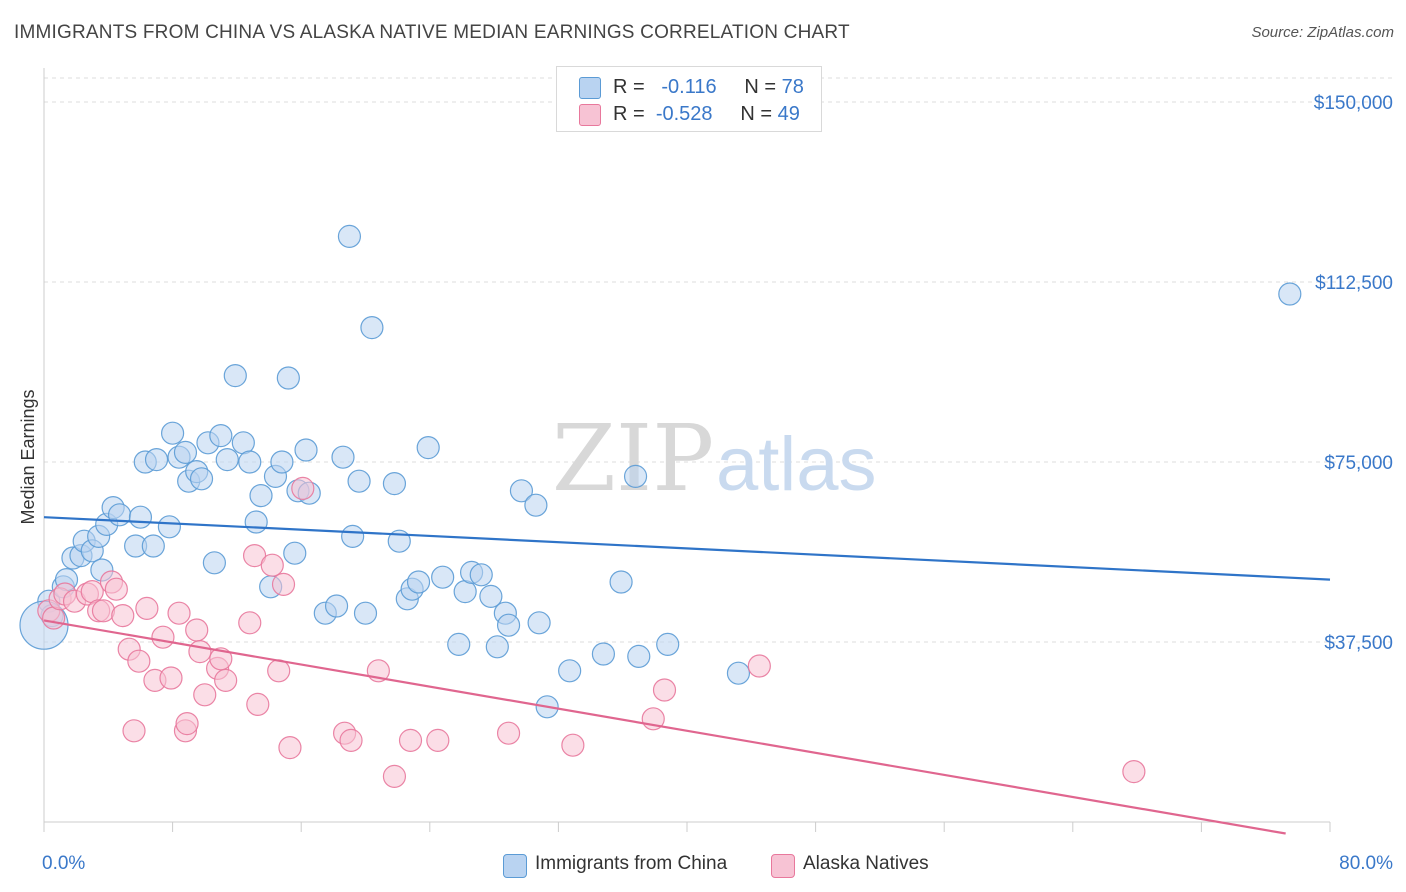 The height and width of the screenshot is (892, 1406). Describe the element at coordinates (1358, 643) in the screenshot. I see `y-tick-label: $37,500` at that location.